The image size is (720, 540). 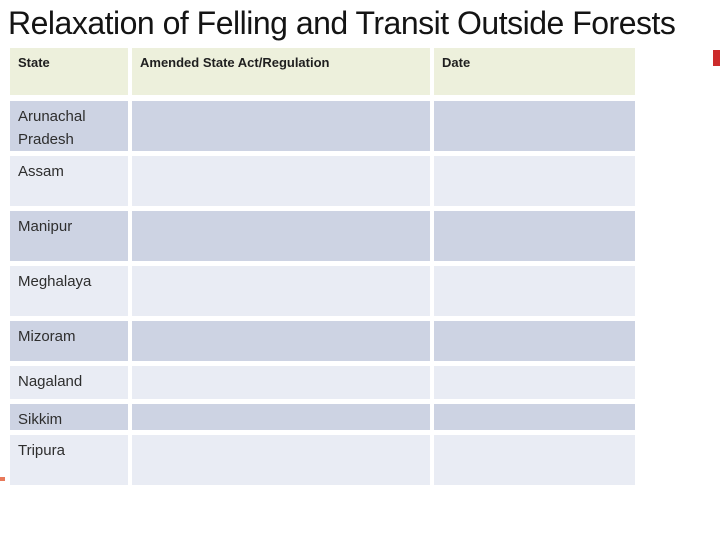 I want to click on state-cell: Assam, so click(x=69, y=181).